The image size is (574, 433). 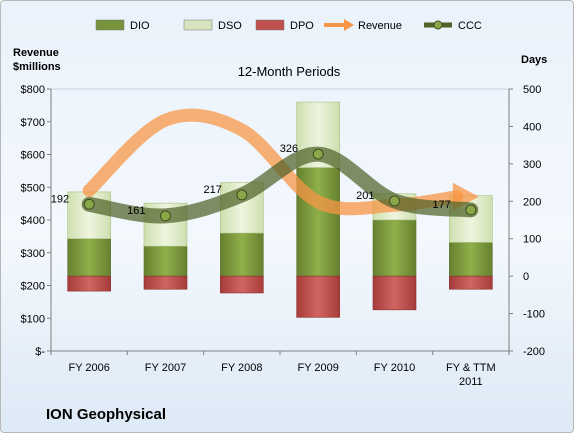 What do you see at coordinates (289, 71) in the screenshot?
I see `chart-subtitle: 12-Month Periods` at bounding box center [289, 71].